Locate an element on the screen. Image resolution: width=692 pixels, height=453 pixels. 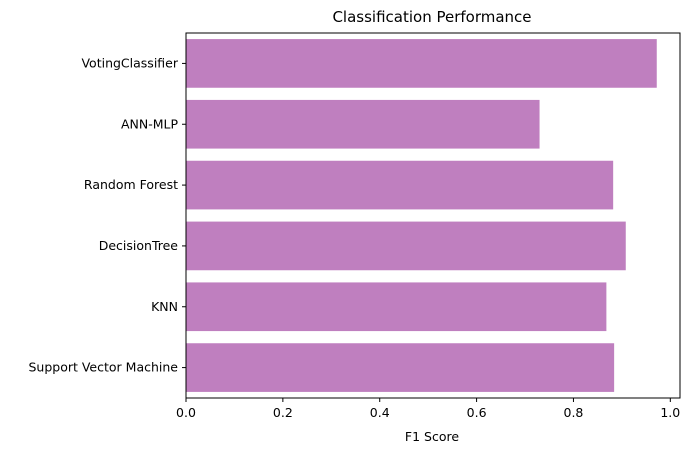
x-tick-label: 0.8 is located at coordinates (574, 412).